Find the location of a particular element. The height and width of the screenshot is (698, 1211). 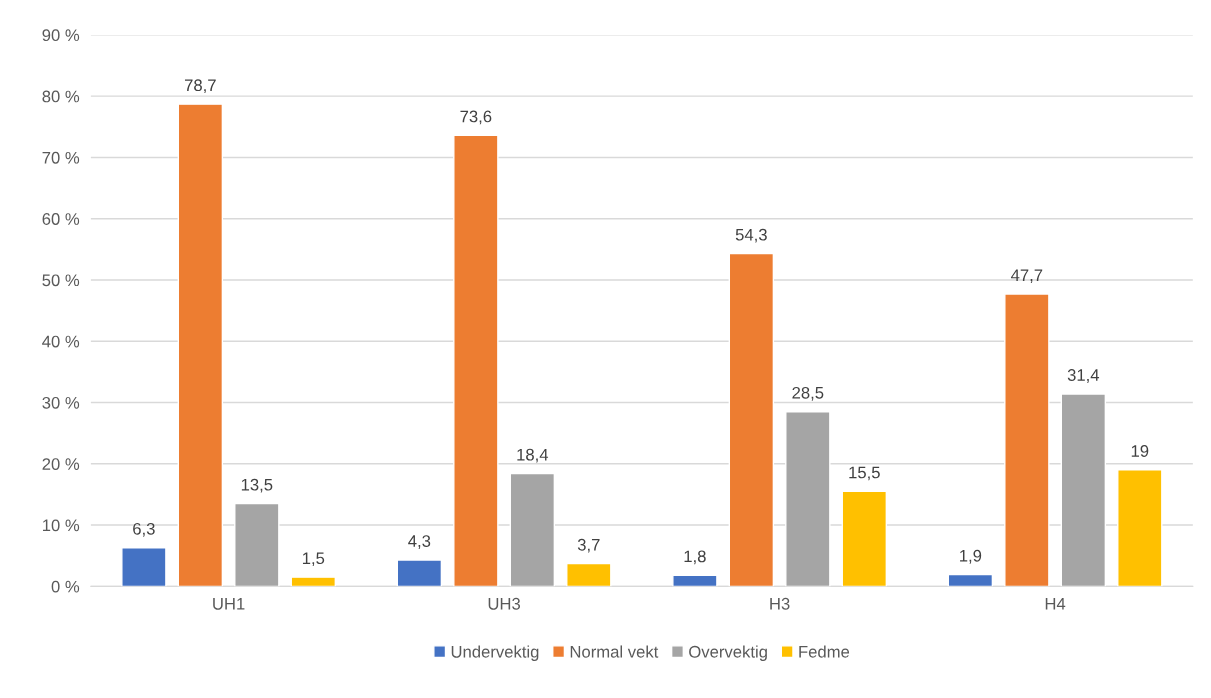

data-label: 18,4 is located at coordinates (533, 455).